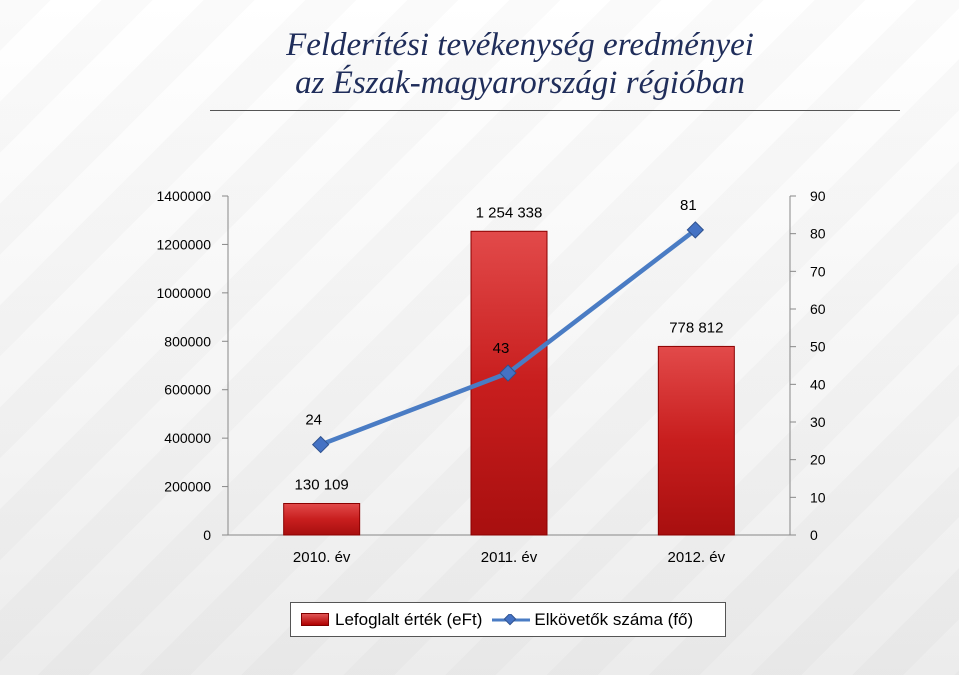 The height and width of the screenshot is (675, 959). Describe the element at coordinates (614, 619) in the screenshot. I see `legend-line-label: Elkövetők száma (fő)` at that location.